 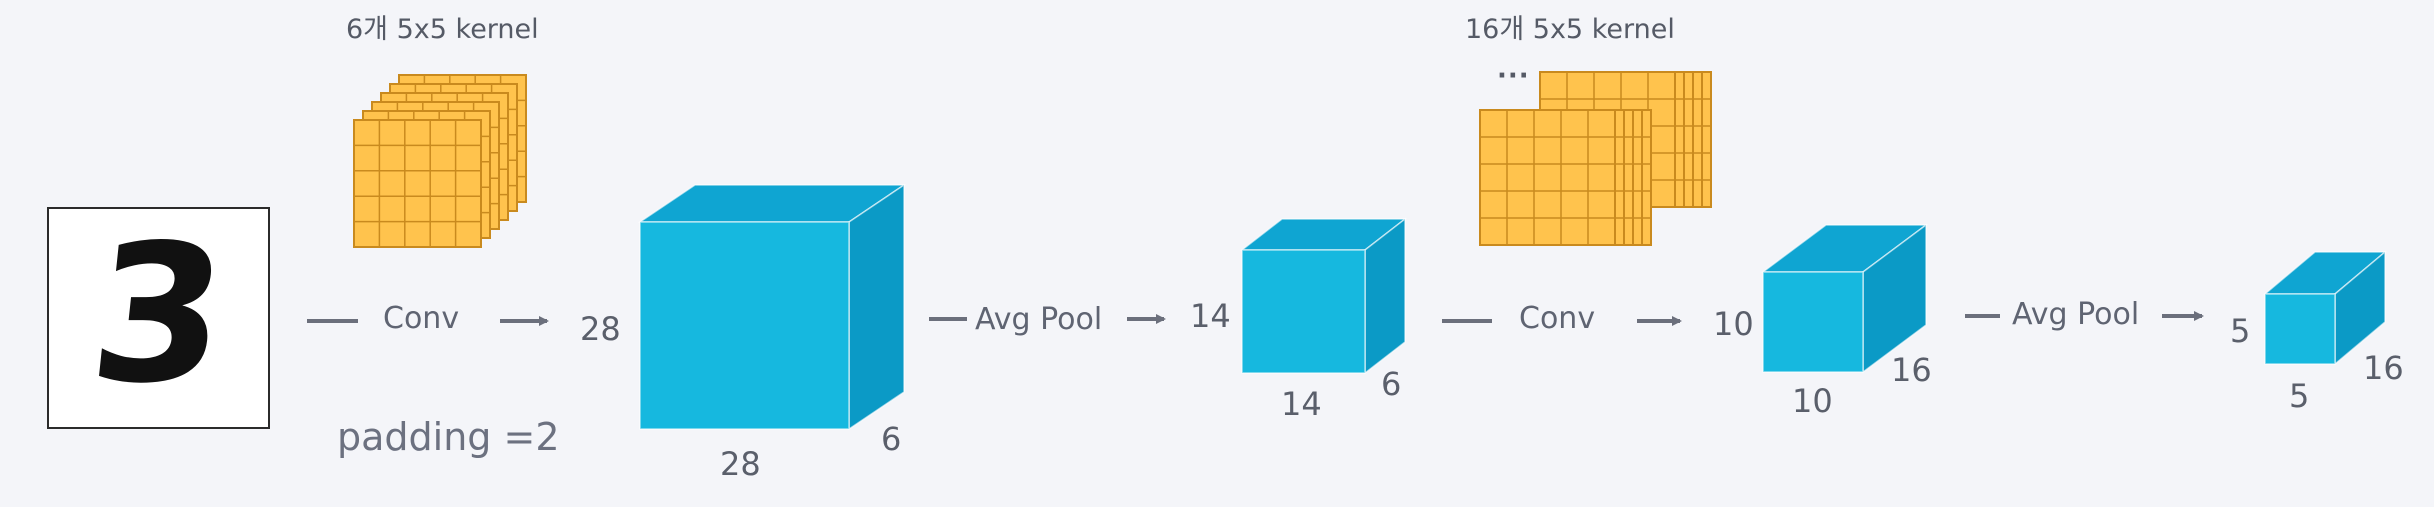 I want to click on map2-width-label: 14, so click(x=1301, y=404).